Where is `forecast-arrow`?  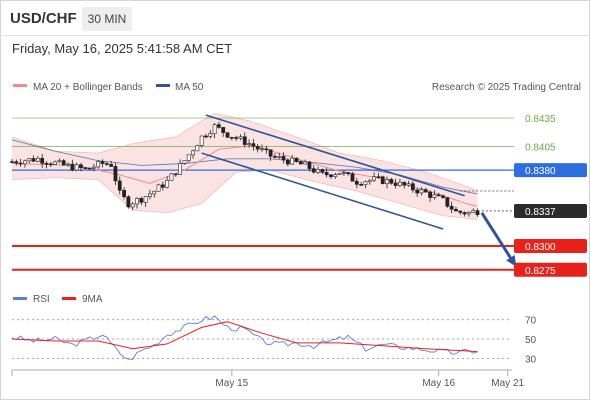
forecast-arrow is located at coordinates (498, 239).